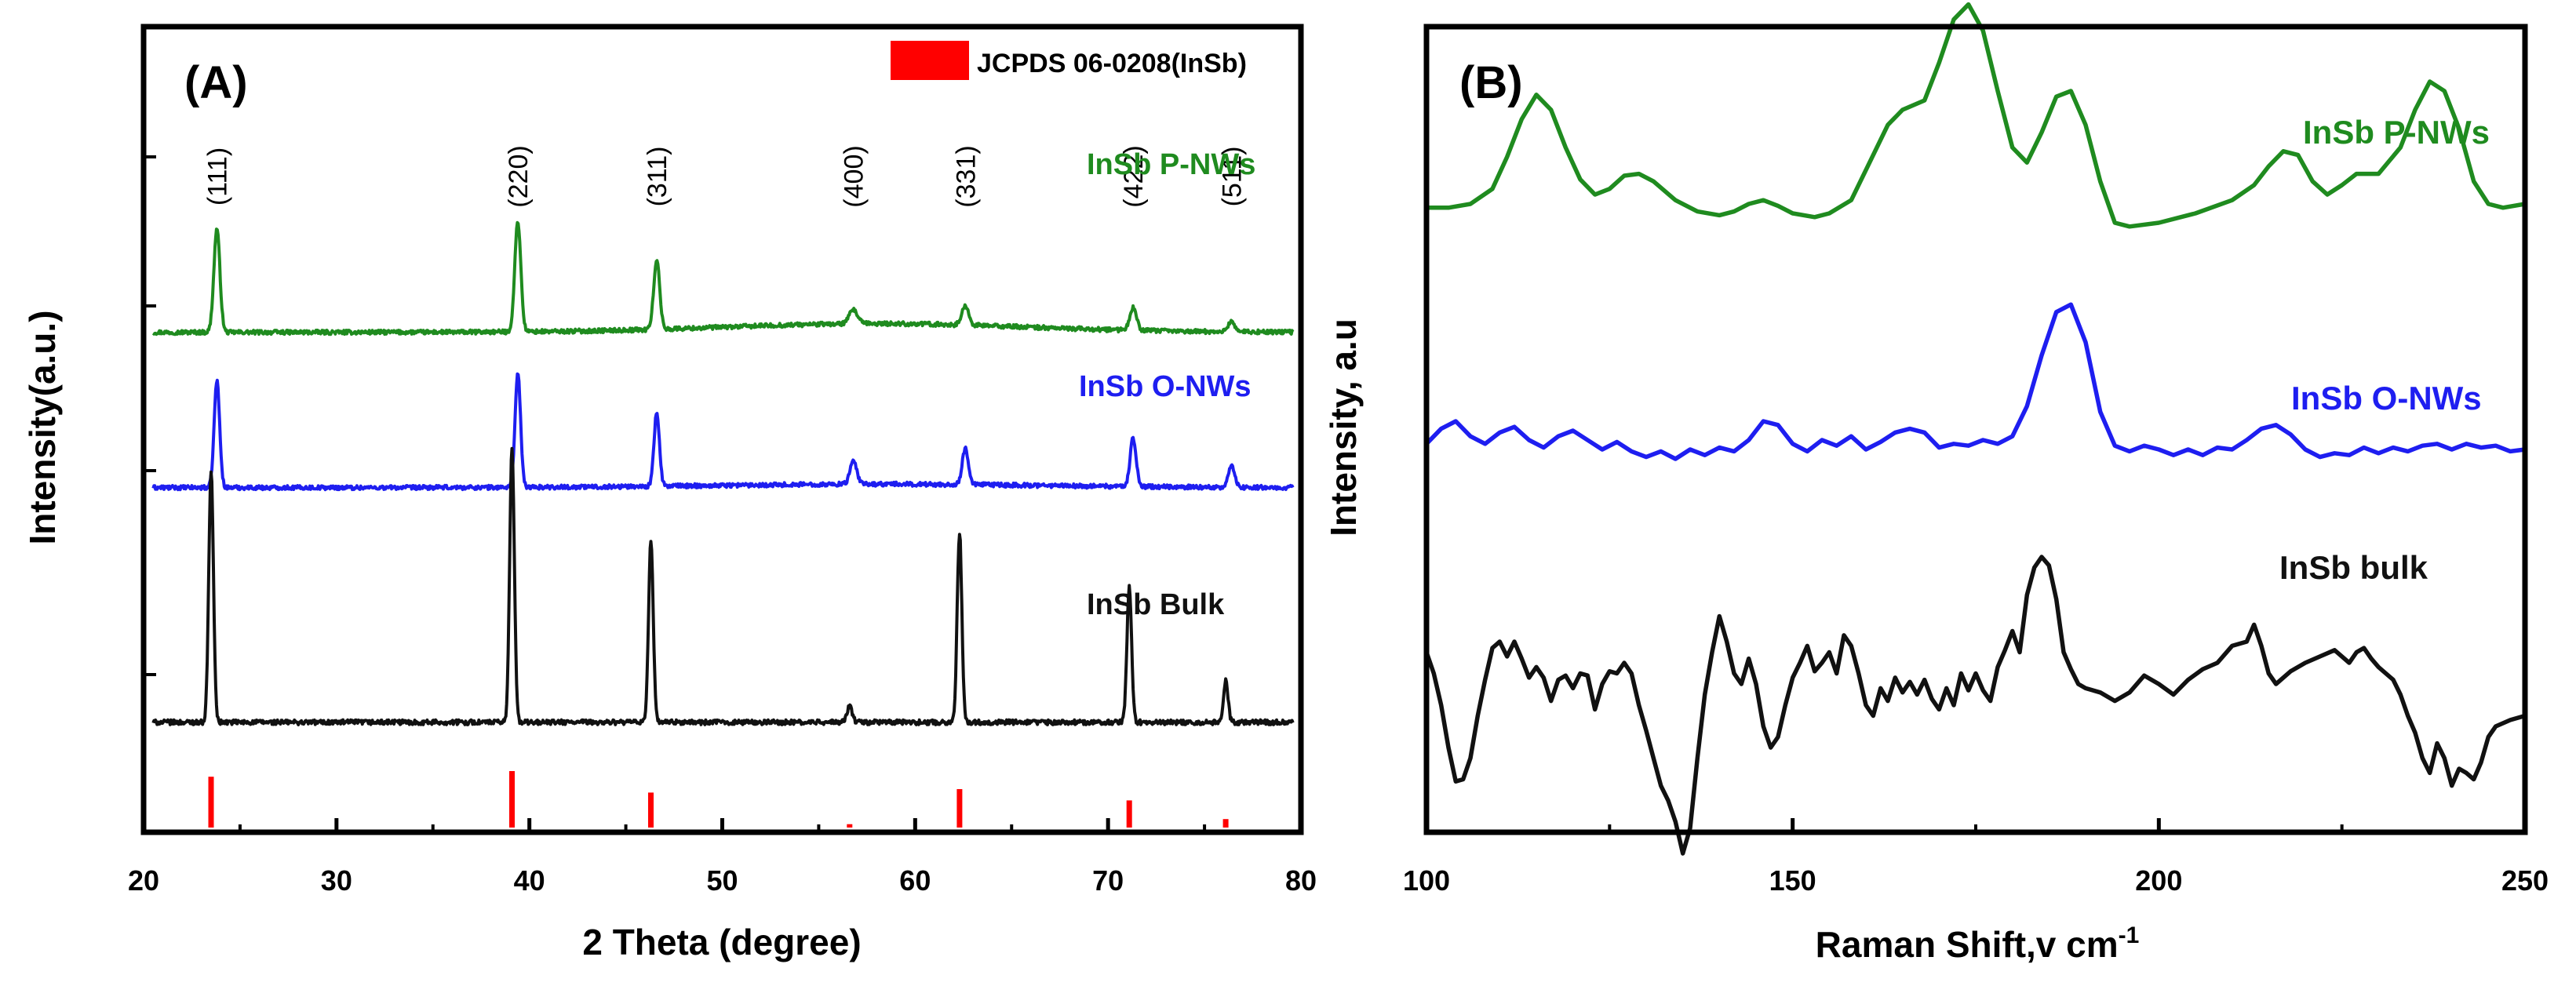  What do you see at coordinates (718, 799) in the screenshot?
I see `reference-peaks` at bounding box center [718, 799].